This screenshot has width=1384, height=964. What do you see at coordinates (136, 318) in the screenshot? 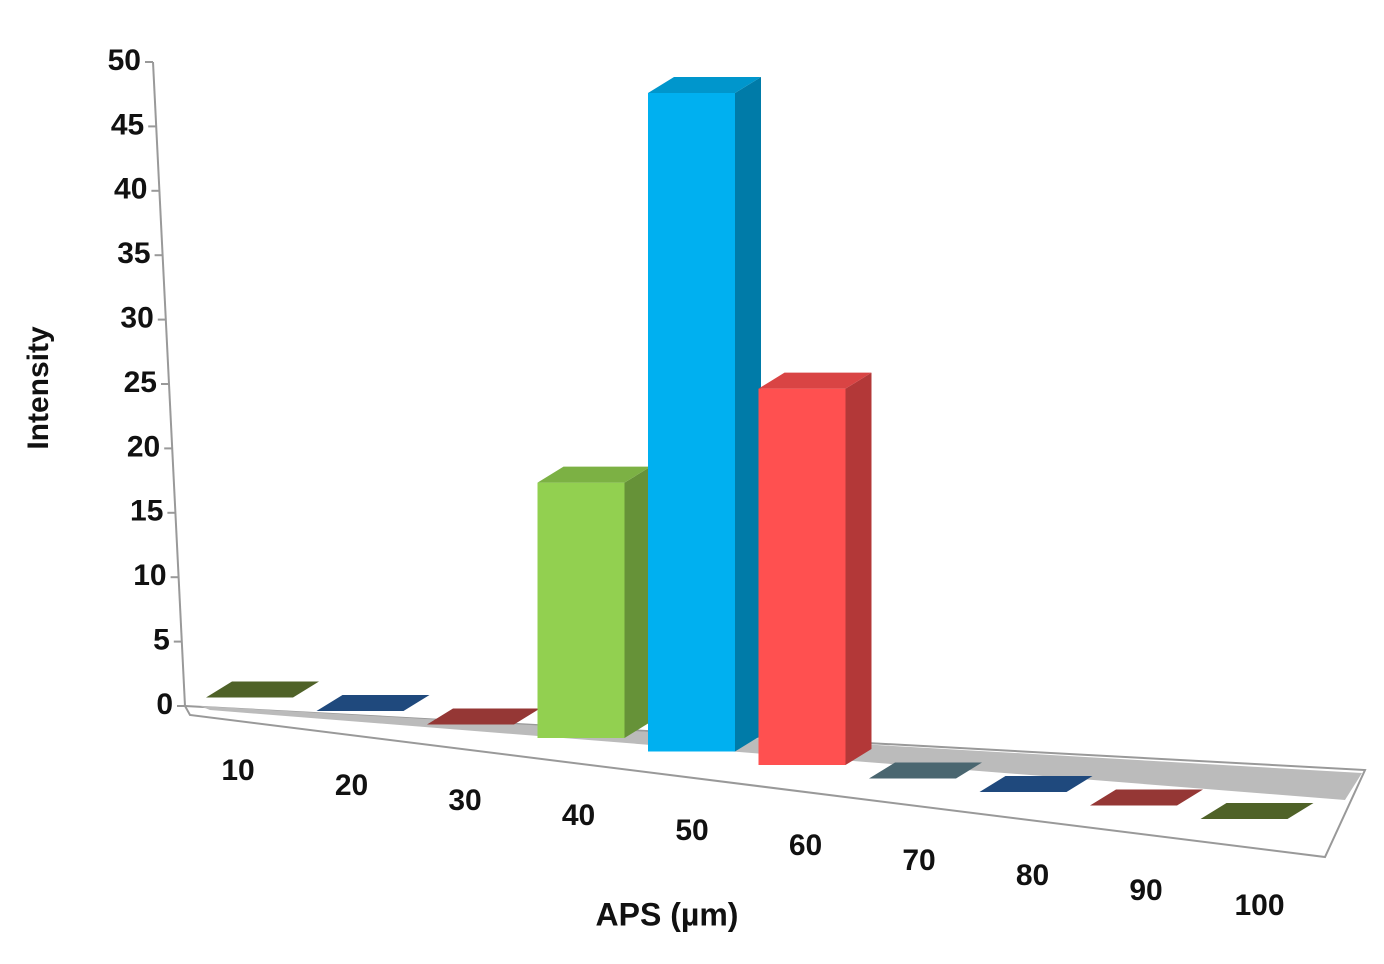
I see `y-tick-label: 30` at bounding box center [136, 318].